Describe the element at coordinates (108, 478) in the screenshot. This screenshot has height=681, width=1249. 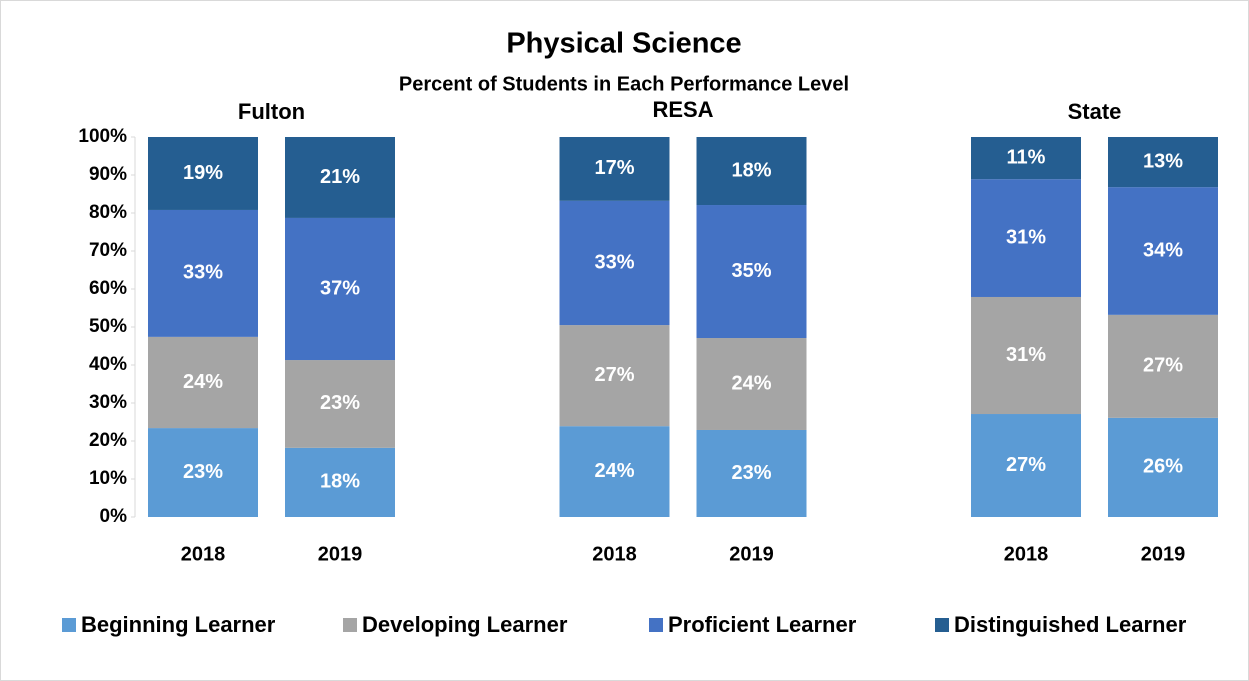
I see `y-tick-label: 10%` at that location.